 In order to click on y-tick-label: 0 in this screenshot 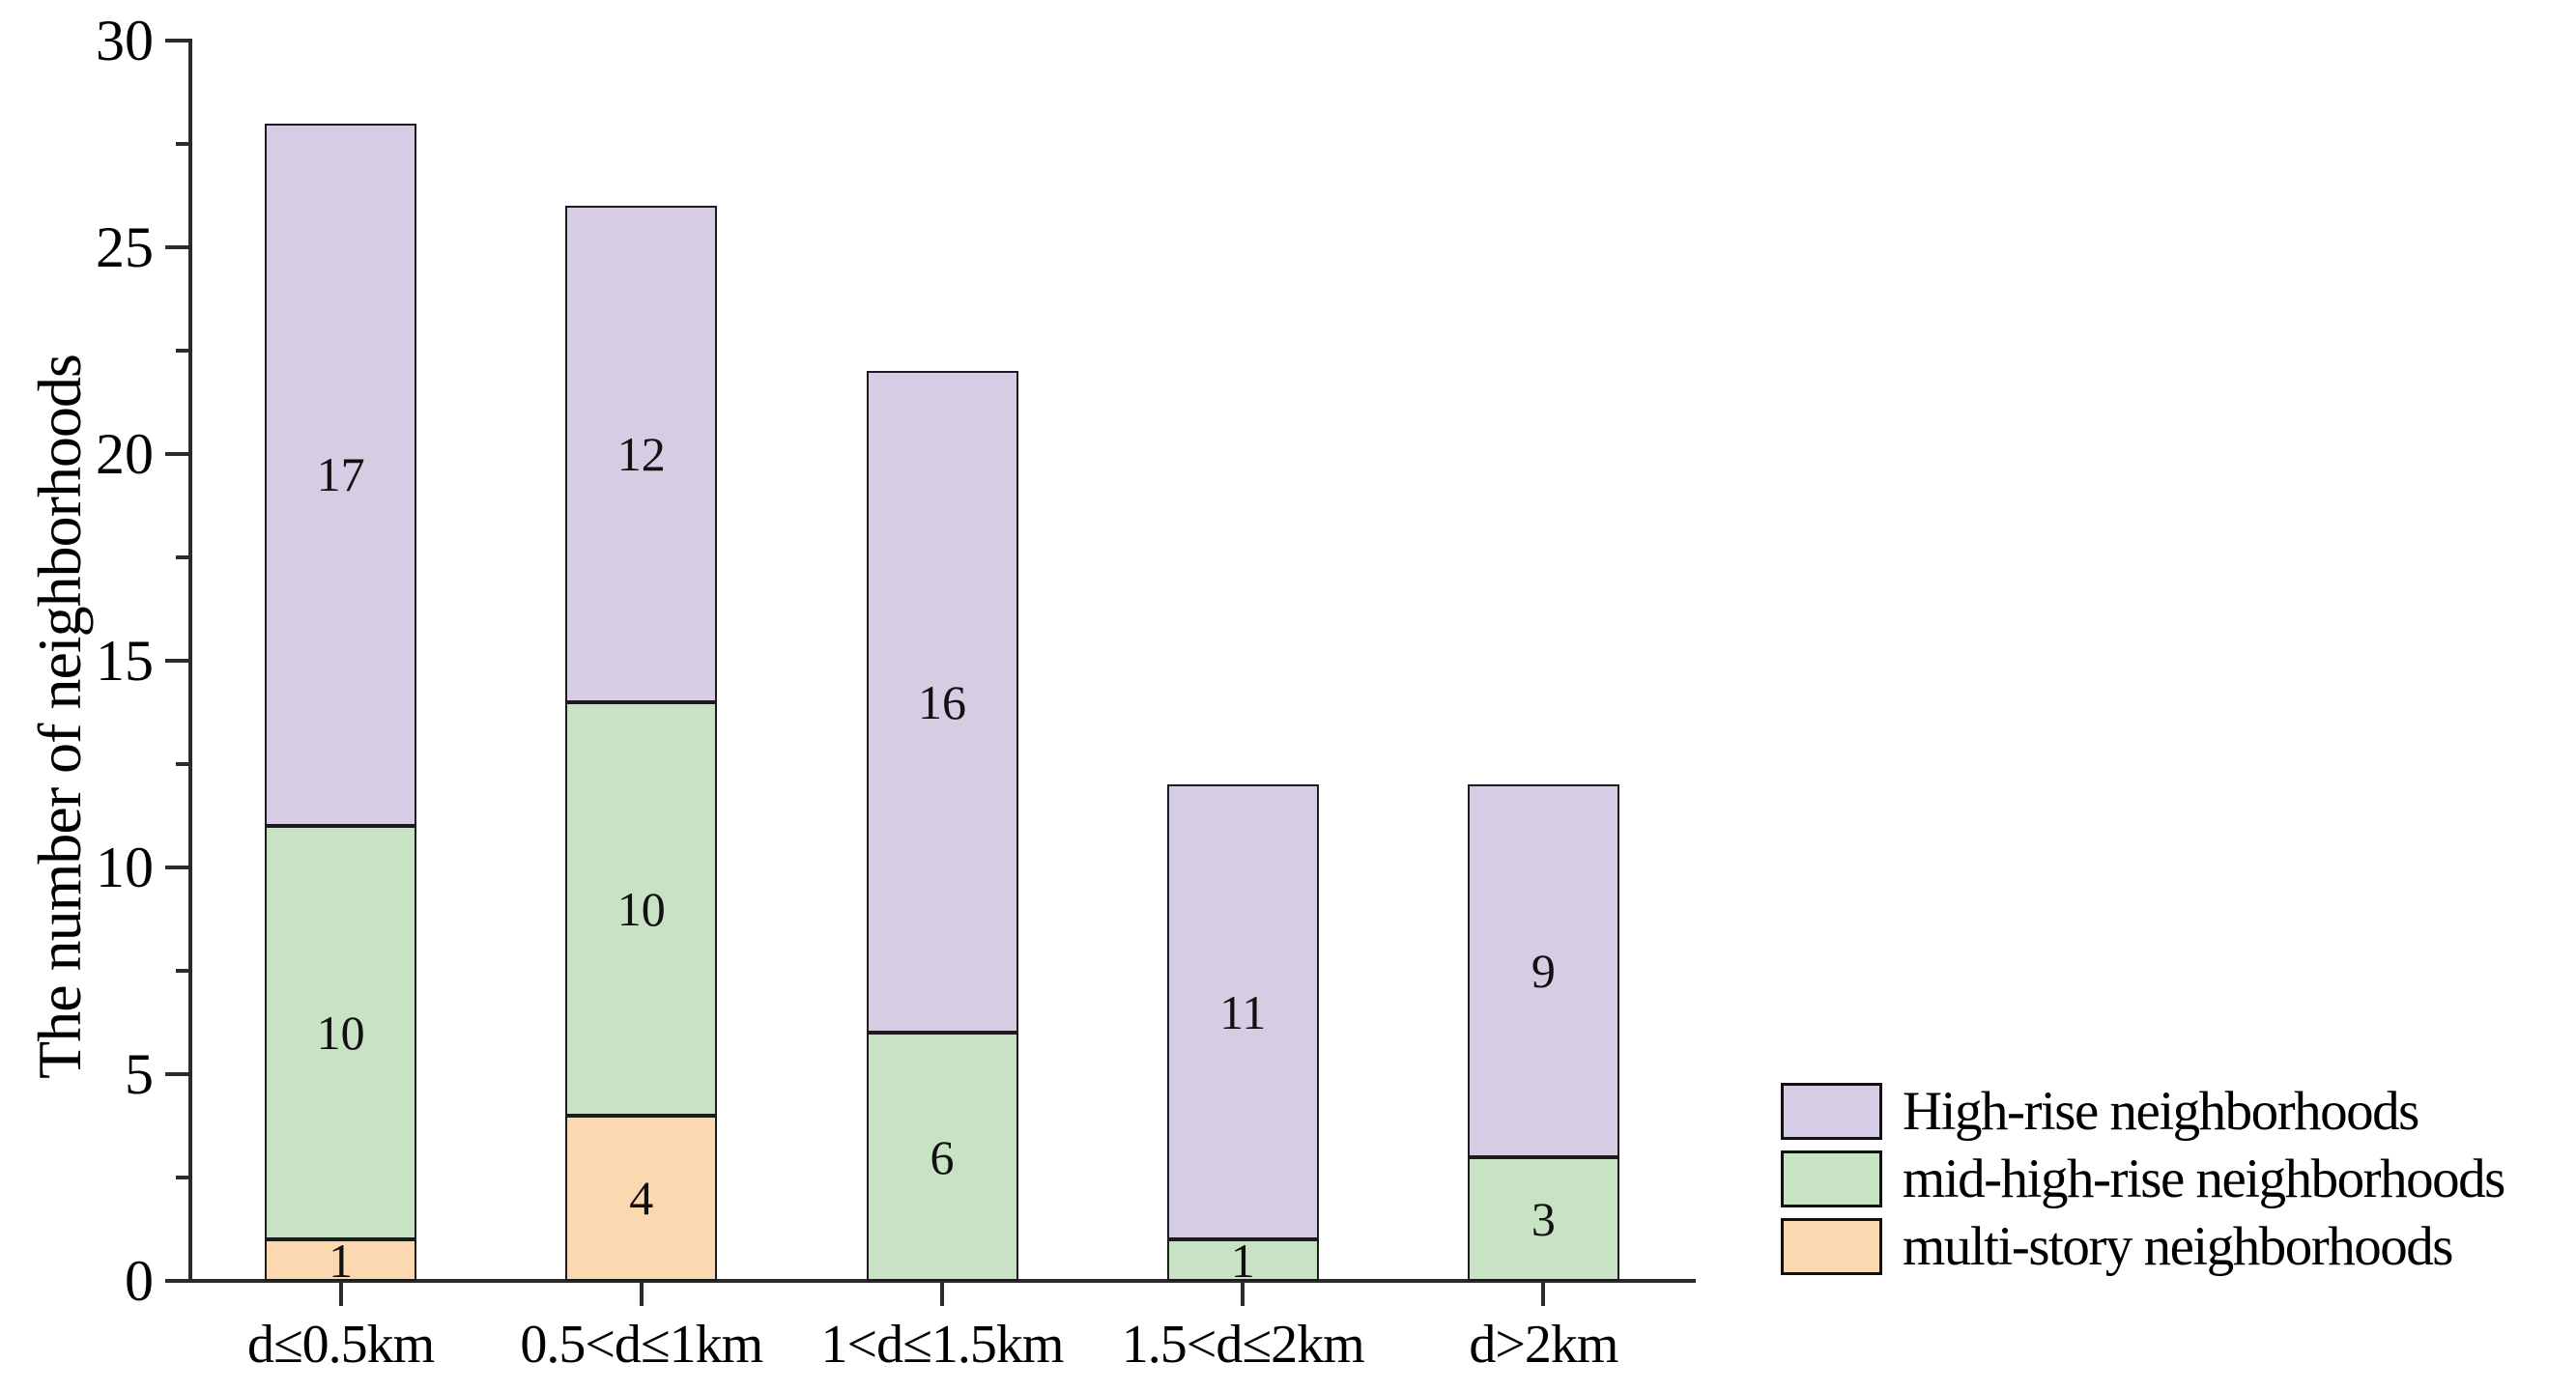, I will do `click(140, 1281)`.